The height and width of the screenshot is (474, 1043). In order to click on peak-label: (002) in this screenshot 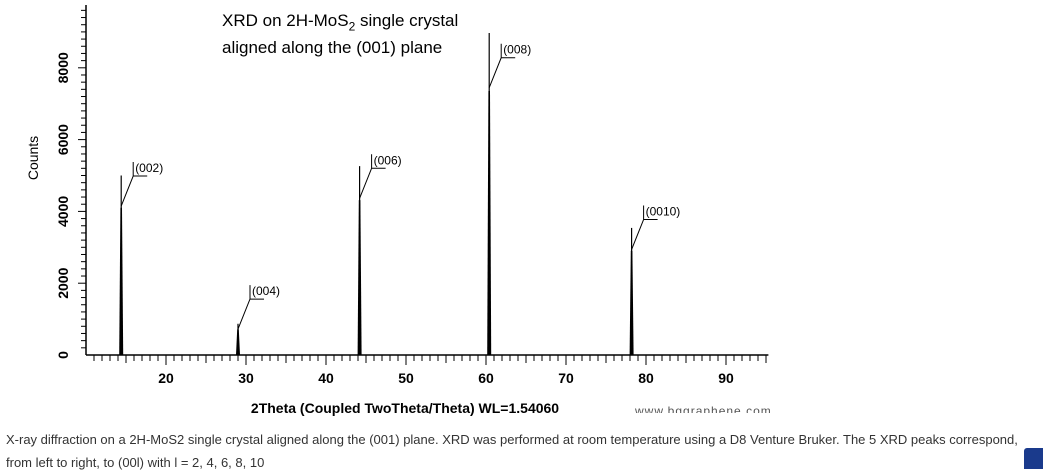, I will do `click(149, 168)`.